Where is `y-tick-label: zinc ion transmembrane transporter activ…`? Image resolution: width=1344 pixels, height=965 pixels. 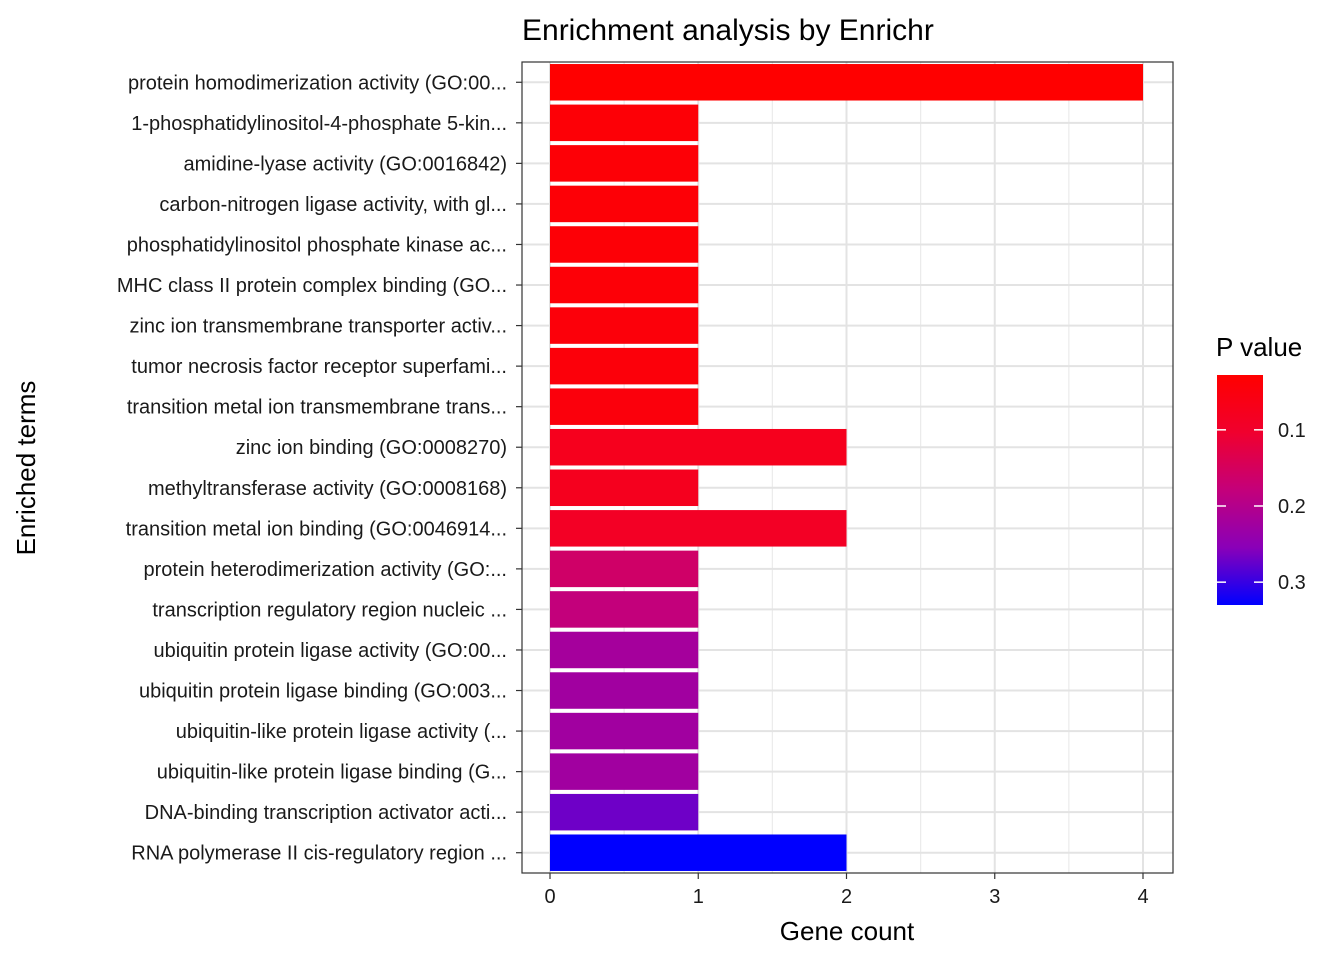 y-tick-label: zinc ion transmembrane transporter activ… is located at coordinates (318, 327).